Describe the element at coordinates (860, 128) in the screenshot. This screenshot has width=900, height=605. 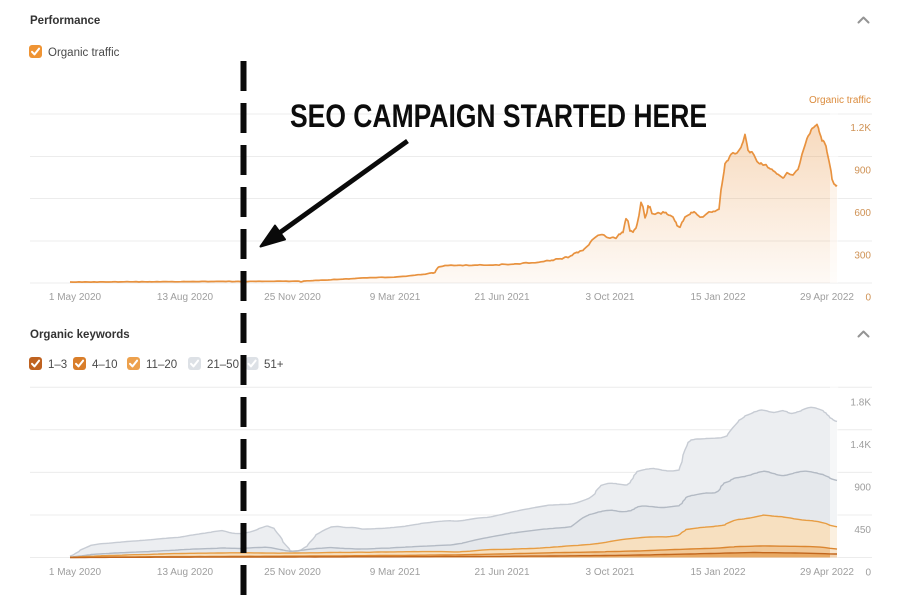
I see `svg-text: 1.2K` at that location.